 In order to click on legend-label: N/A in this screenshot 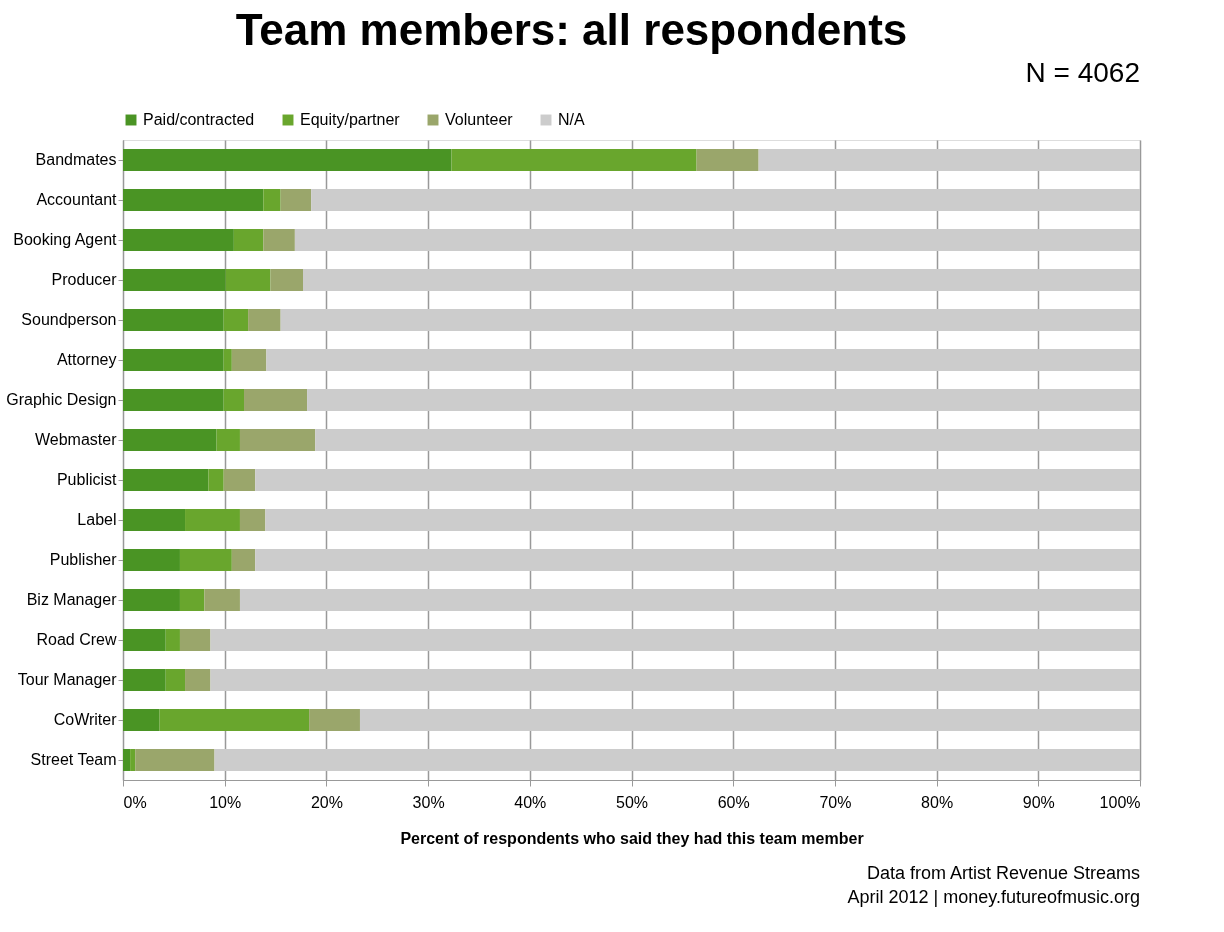, I will do `click(571, 119)`.